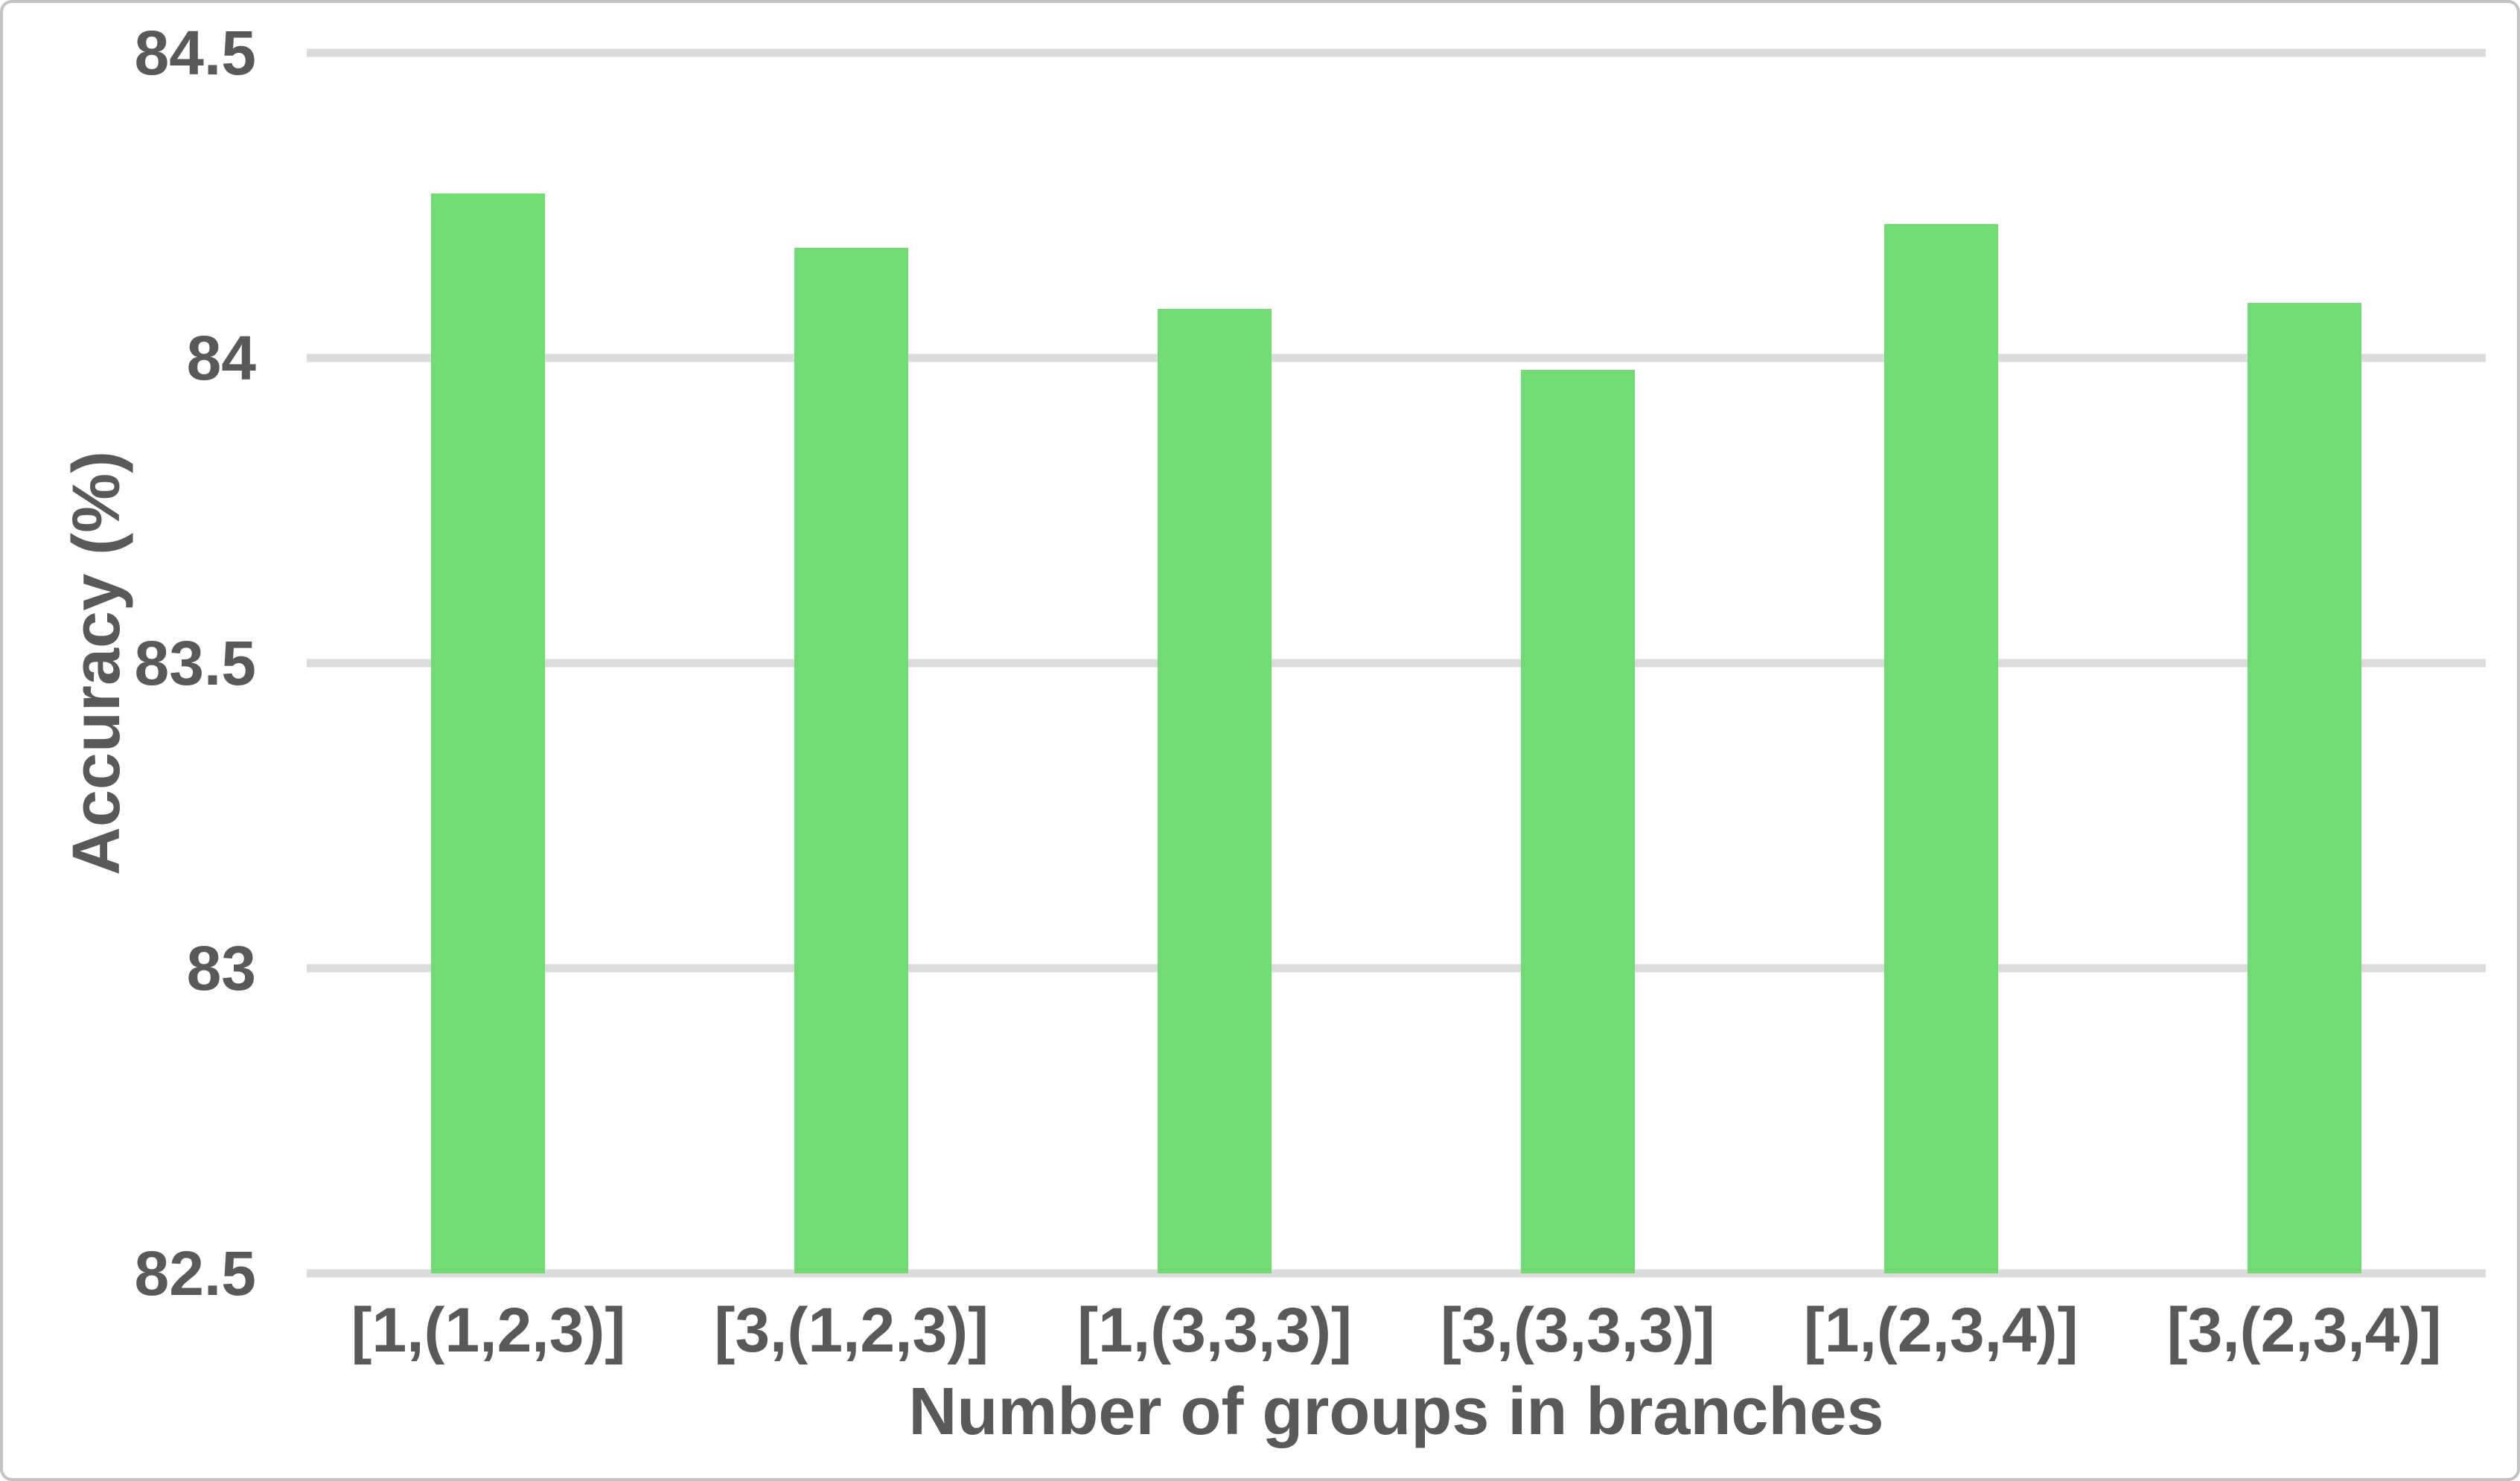  What do you see at coordinates (221, 358) in the screenshot?
I see `y-tick-label: 84` at bounding box center [221, 358].